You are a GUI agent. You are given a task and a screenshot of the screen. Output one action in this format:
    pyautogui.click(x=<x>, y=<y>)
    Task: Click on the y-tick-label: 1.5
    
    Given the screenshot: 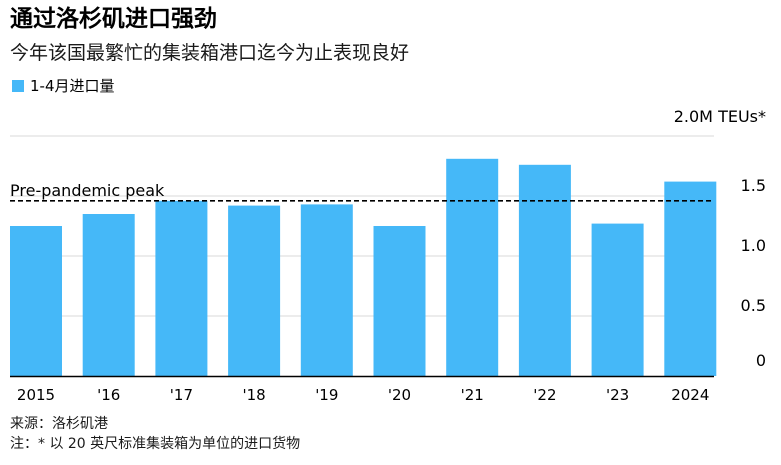 What is the action you would take?
    pyautogui.click(x=753, y=185)
    